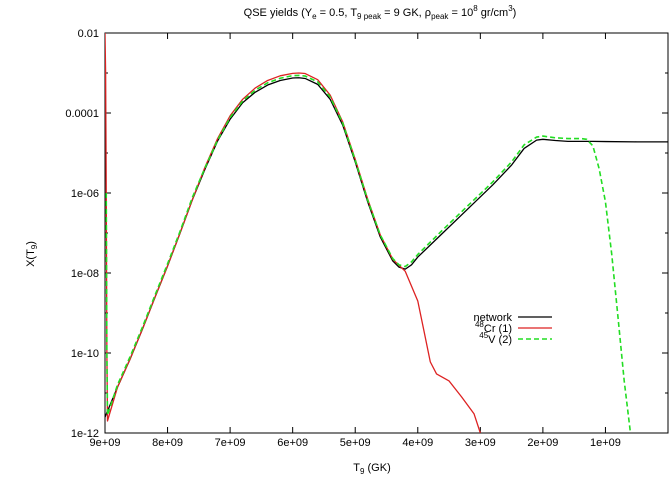 This screenshot has width=671, height=478. Describe the element at coordinates (480, 443) in the screenshot. I see `x-tick-label: 3e+09` at that location.